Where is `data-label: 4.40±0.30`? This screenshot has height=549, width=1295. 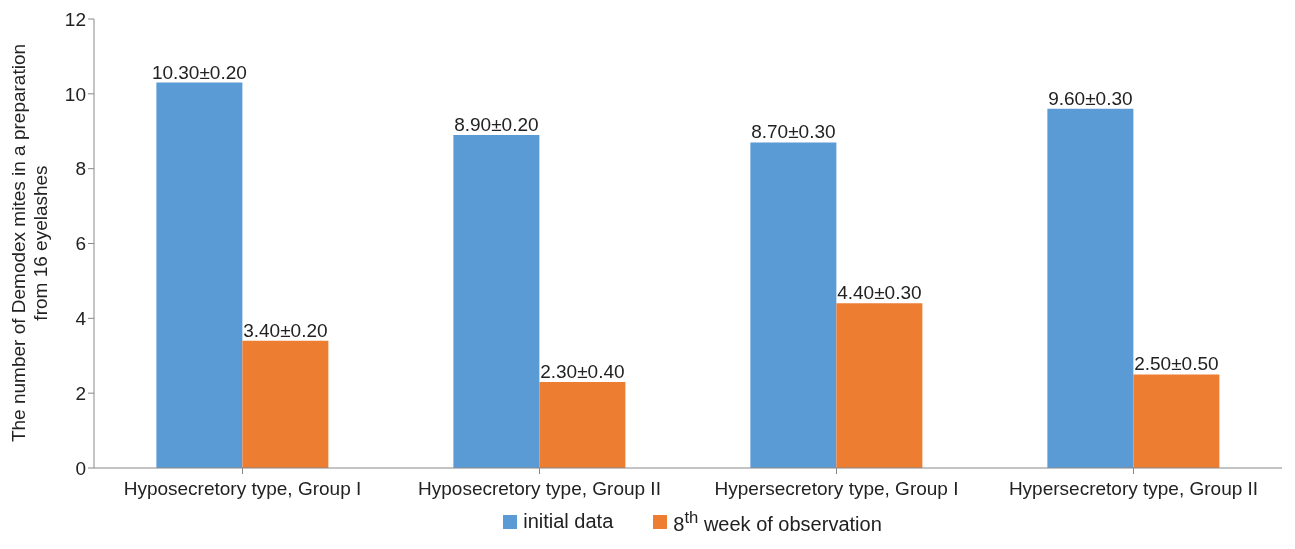
data-label: 4.40±0.30 is located at coordinates (879, 293).